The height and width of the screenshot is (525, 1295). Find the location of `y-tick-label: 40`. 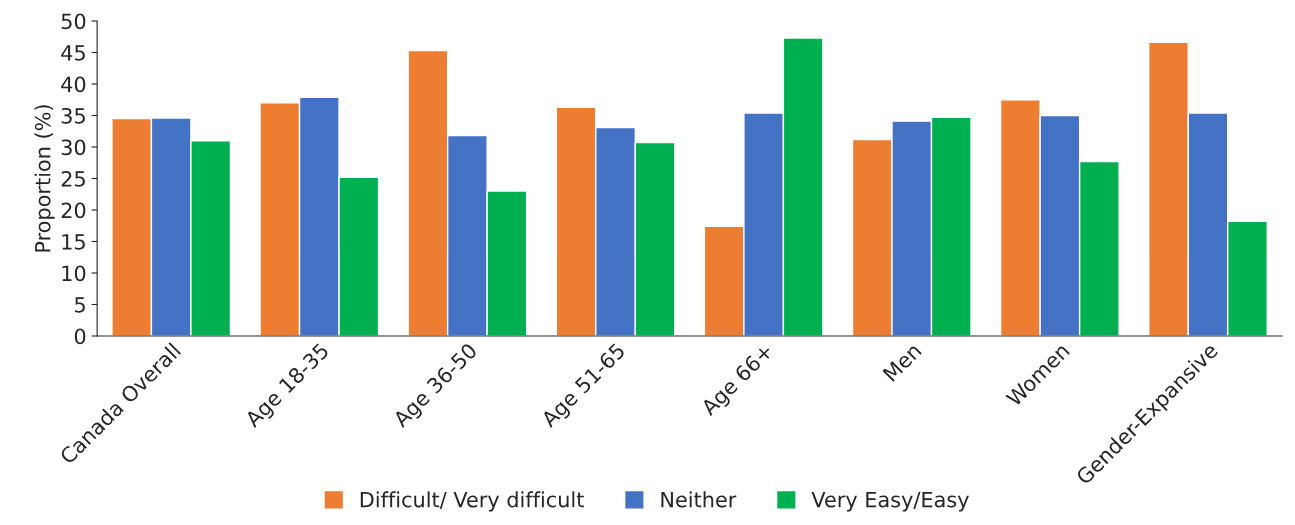

y-tick-label: 40 is located at coordinates (73, 84).